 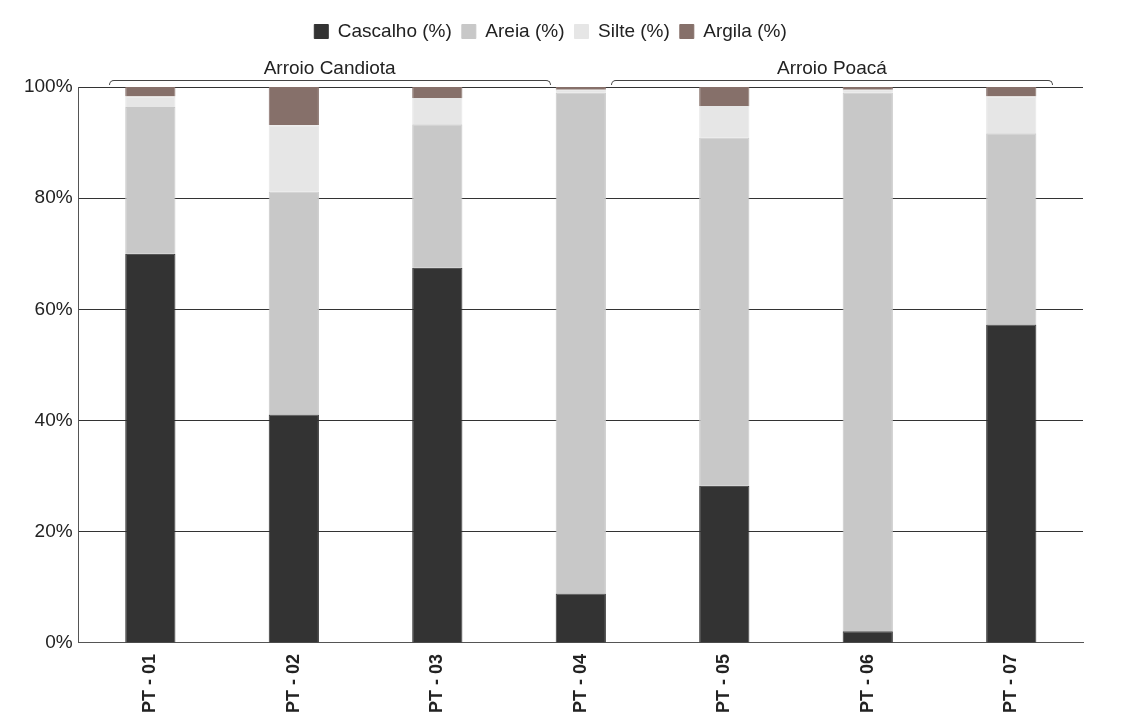 I want to click on legend-label: Argila (%), so click(x=745, y=30).